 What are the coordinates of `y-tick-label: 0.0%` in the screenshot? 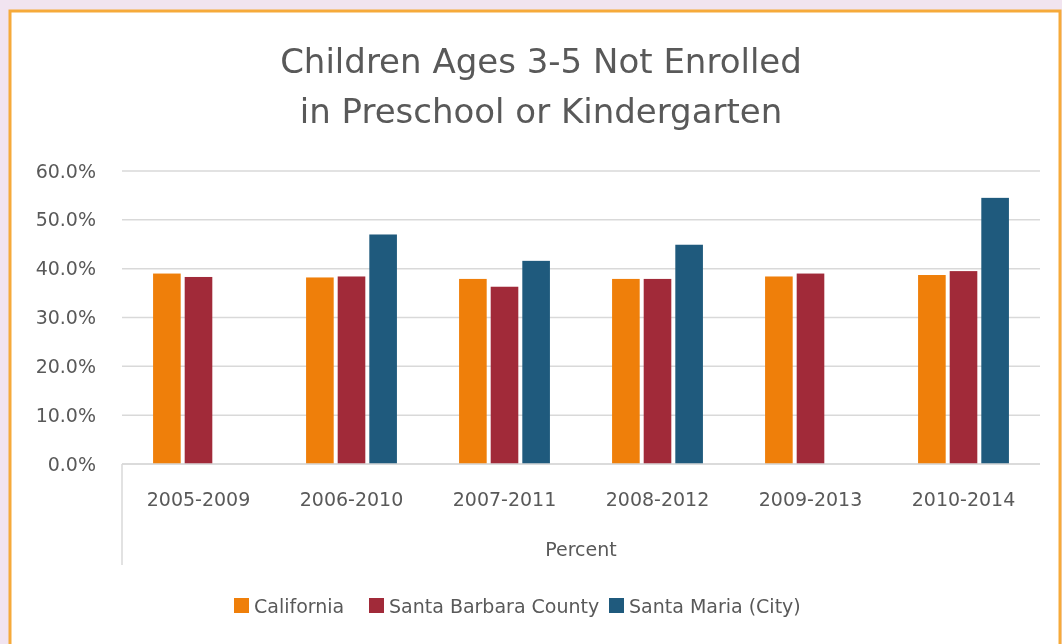 It's located at (71, 463).